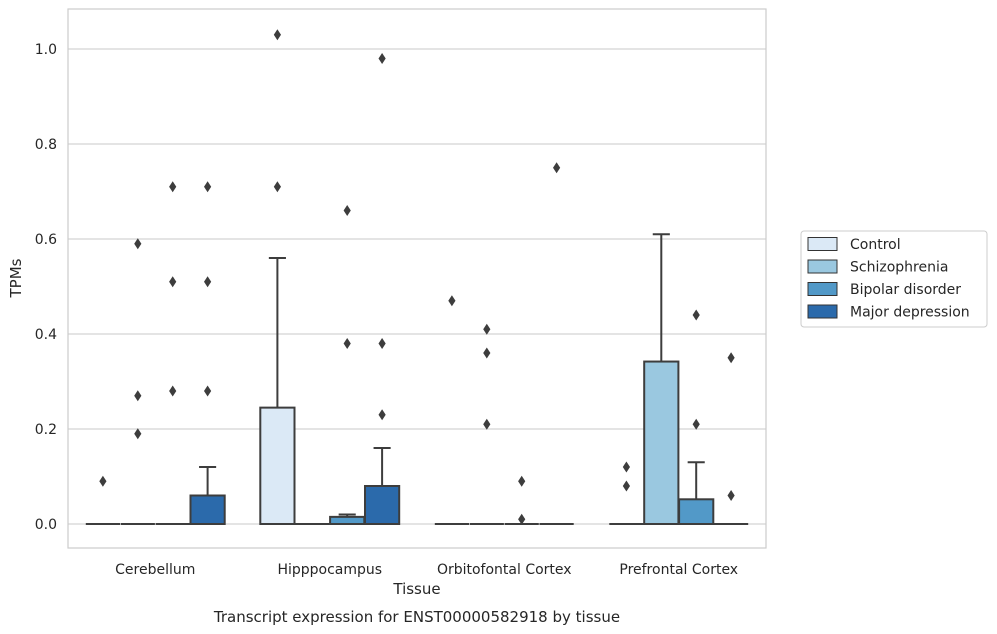 Image resolution: width=997 pixels, height=634 pixels. I want to click on y-tick-label: 0.2, so click(46, 430).